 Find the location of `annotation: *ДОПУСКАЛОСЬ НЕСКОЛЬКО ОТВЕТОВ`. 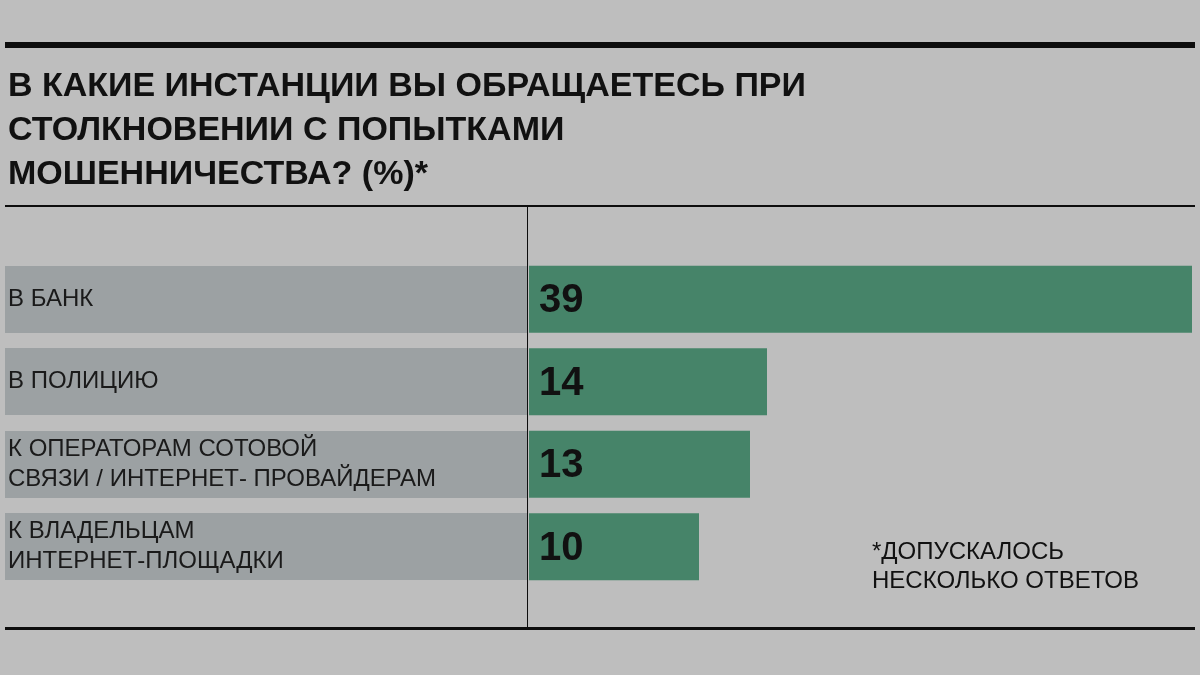

annotation: *ДОПУСКАЛОСЬ НЕСКОЛЬКО ОТВЕТОВ is located at coordinates (1006, 565).